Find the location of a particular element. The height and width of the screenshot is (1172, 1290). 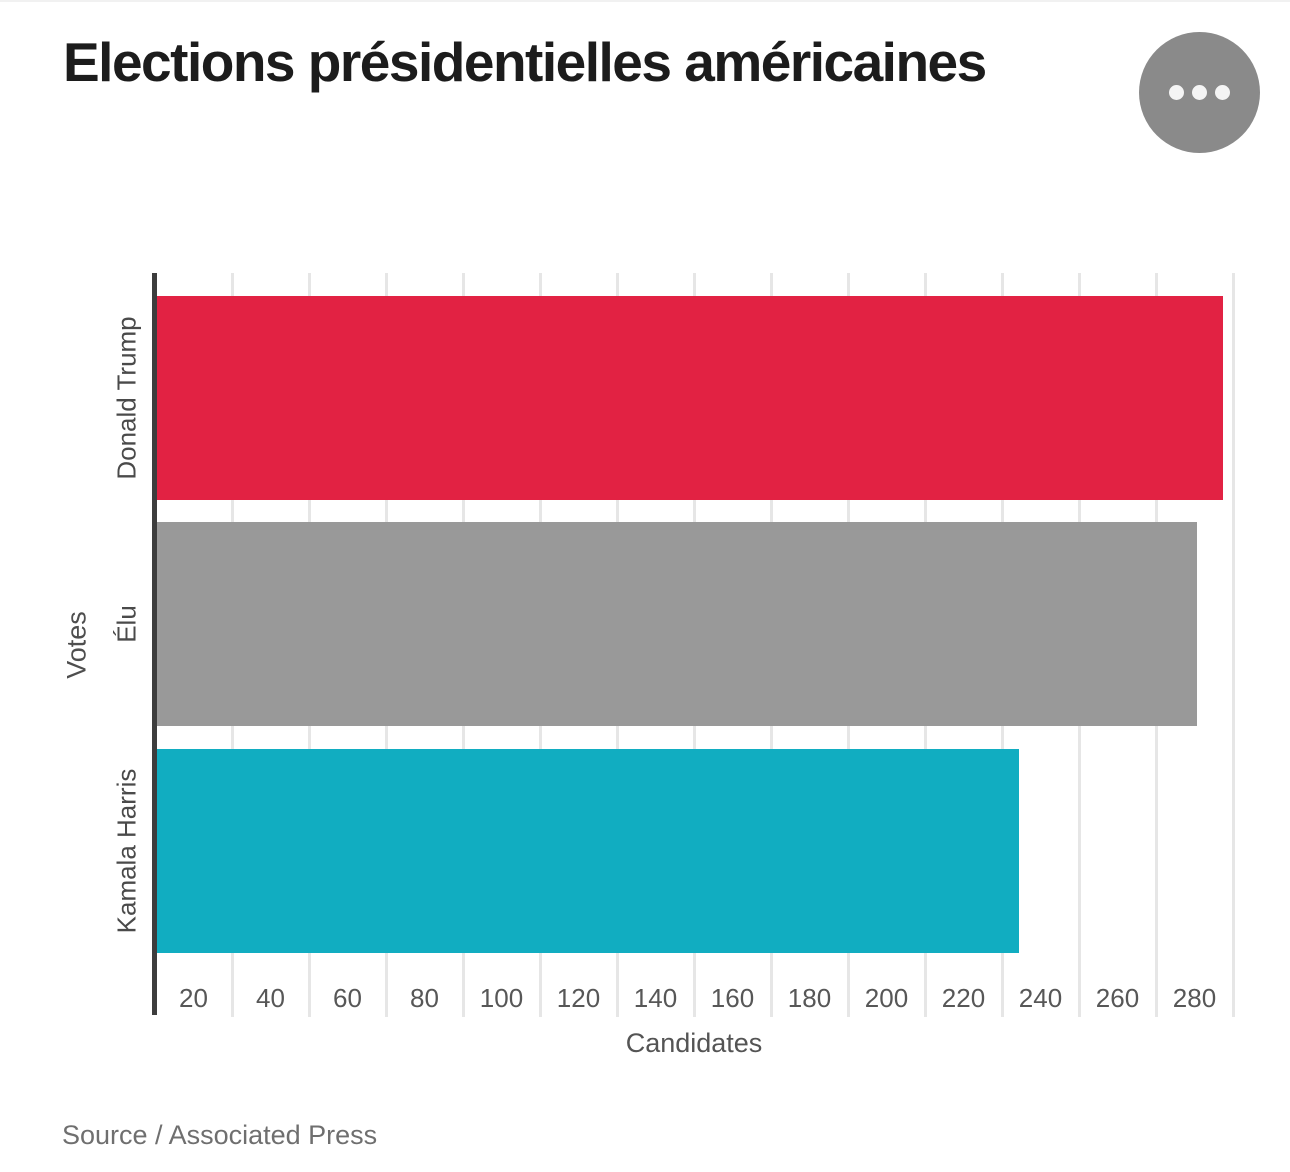

page-title: Elections présidentielles américaines is located at coordinates (525, 62).